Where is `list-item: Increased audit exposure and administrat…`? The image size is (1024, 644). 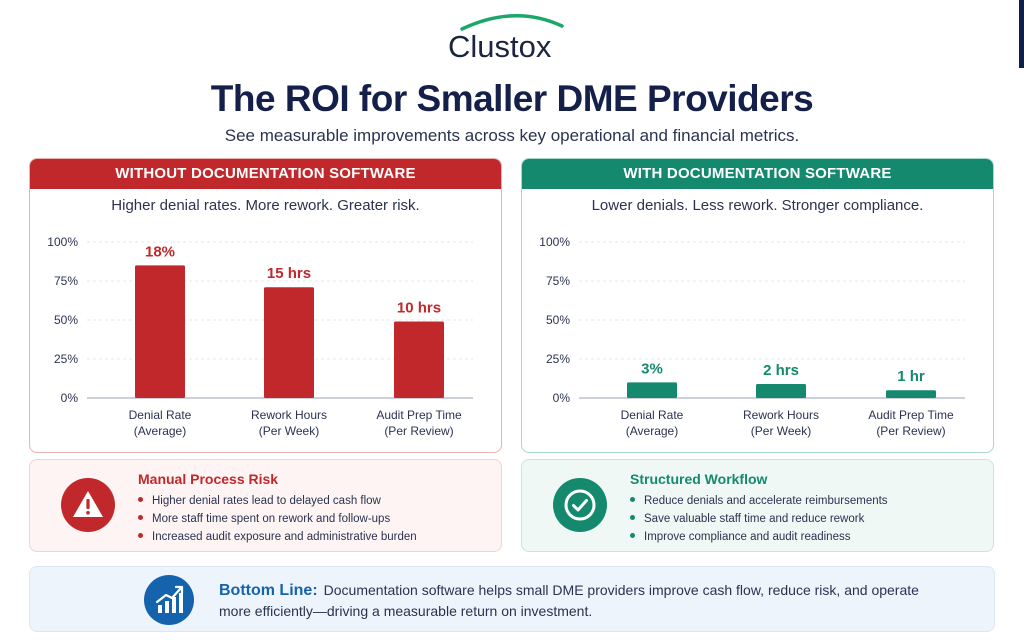
list-item: Increased audit exposure and administrat… is located at coordinates (277, 537).